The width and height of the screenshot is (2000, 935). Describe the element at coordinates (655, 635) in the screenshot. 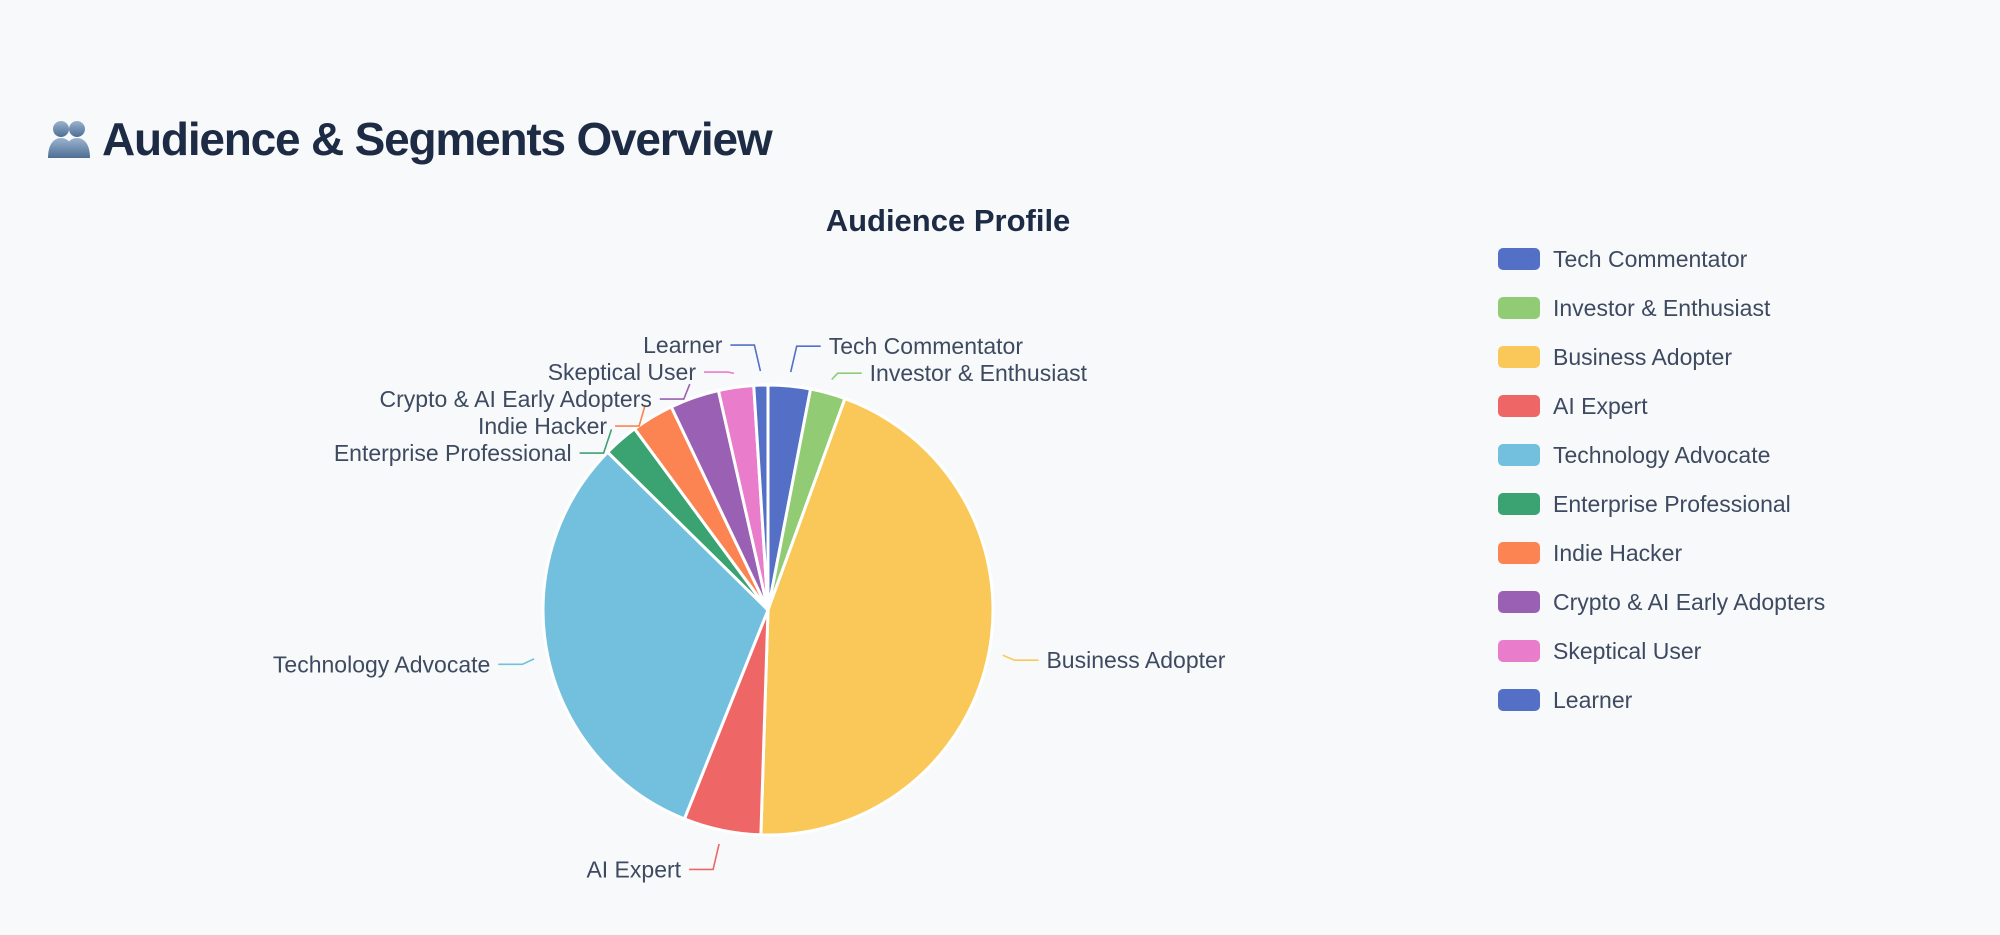

I see `pie-slice-technology-advocate` at that location.